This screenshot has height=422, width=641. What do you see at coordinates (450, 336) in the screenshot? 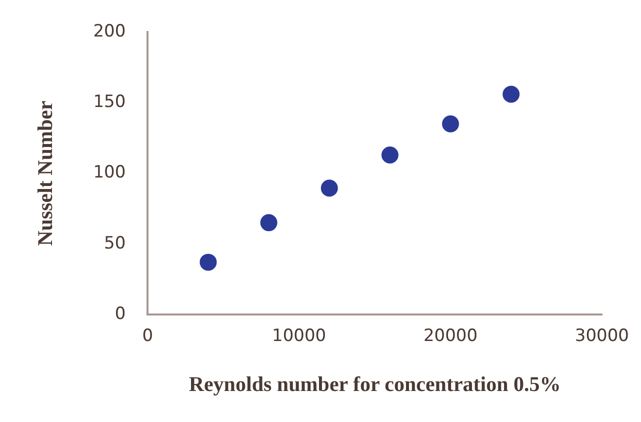
I see `x-tick-label: 20000` at bounding box center [450, 336].